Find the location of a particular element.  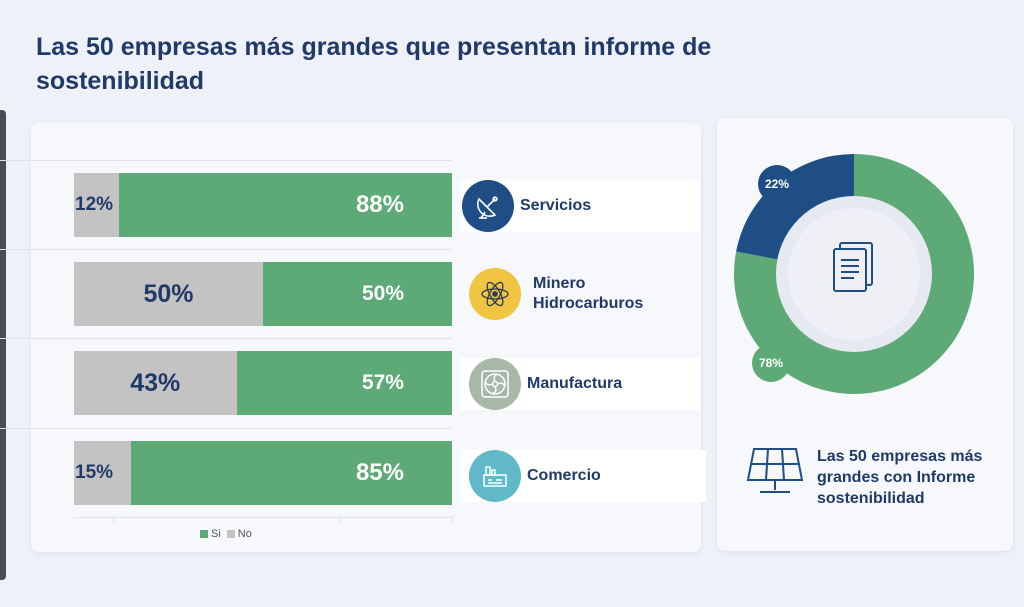

bar-row-manufactura: 43% 57% is located at coordinates (263, 383).